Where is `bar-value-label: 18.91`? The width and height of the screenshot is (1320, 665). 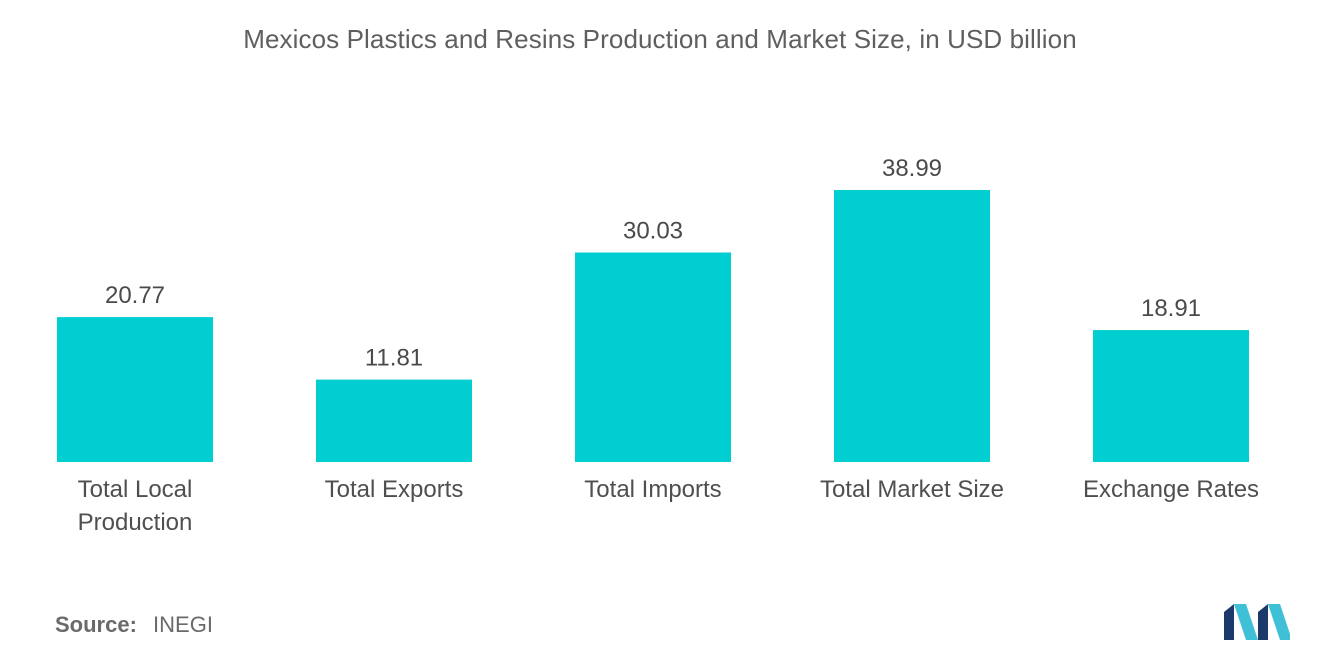
bar-value-label: 18.91 is located at coordinates (1171, 308).